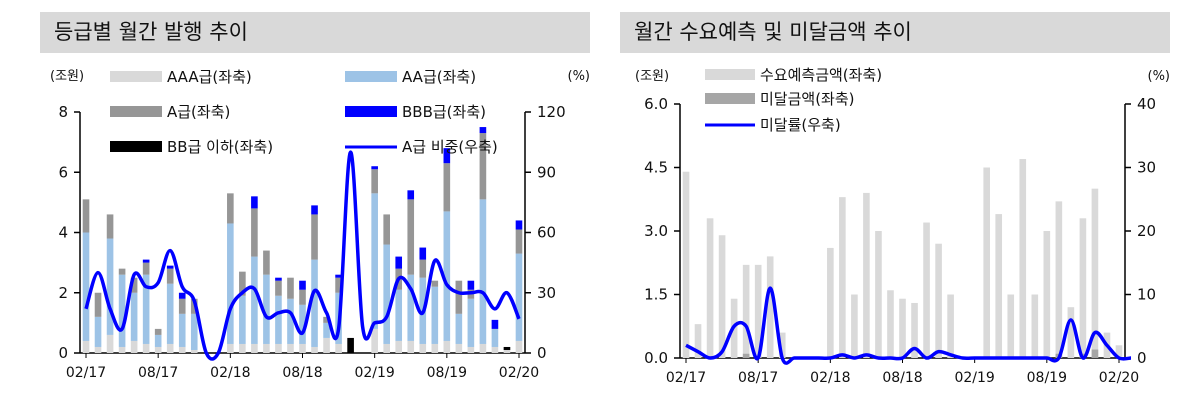 This screenshot has width=1200, height=407. Describe the element at coordinates (63, 172) in the screenshot. I see `left-tick-label: 6` at that location.